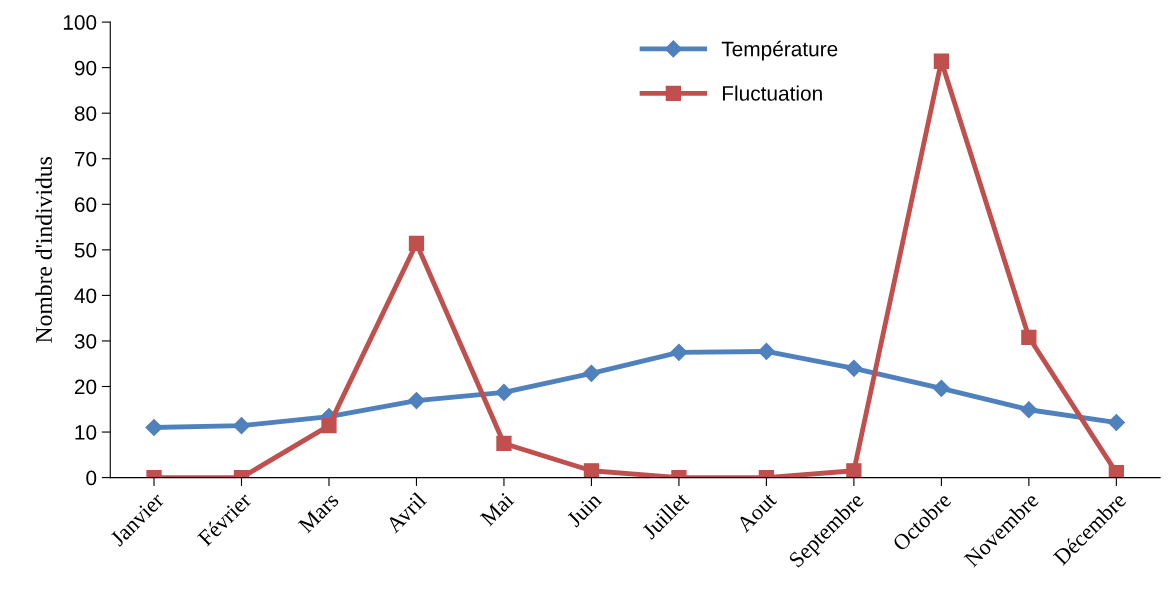  I want to click on y-tick-label: 50, so click(85, 250).